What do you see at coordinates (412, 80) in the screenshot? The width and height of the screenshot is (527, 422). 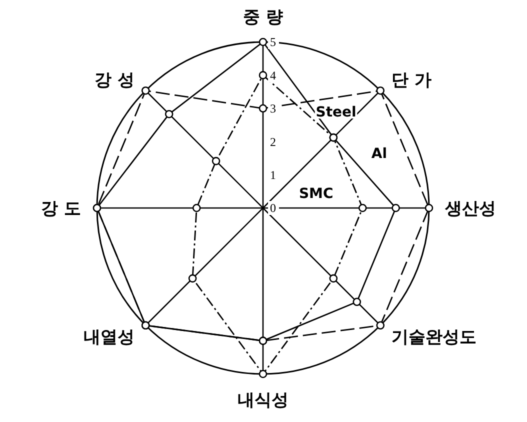 I see `spoke-label: 단 가` at bounding box center [412, 80].